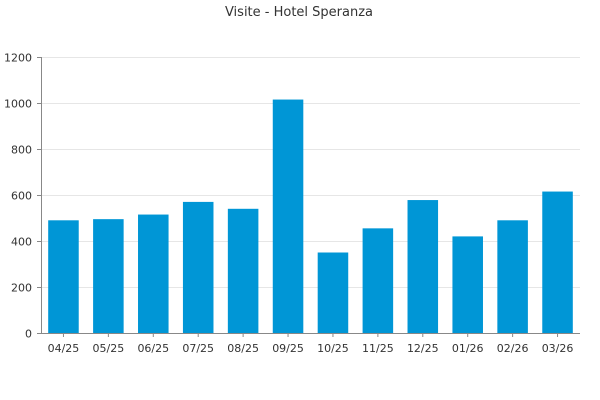 Image resolution: width=600 pixels, height=400 pixels. I want to click on x-tick-label: 11/25, so click(378, 348).